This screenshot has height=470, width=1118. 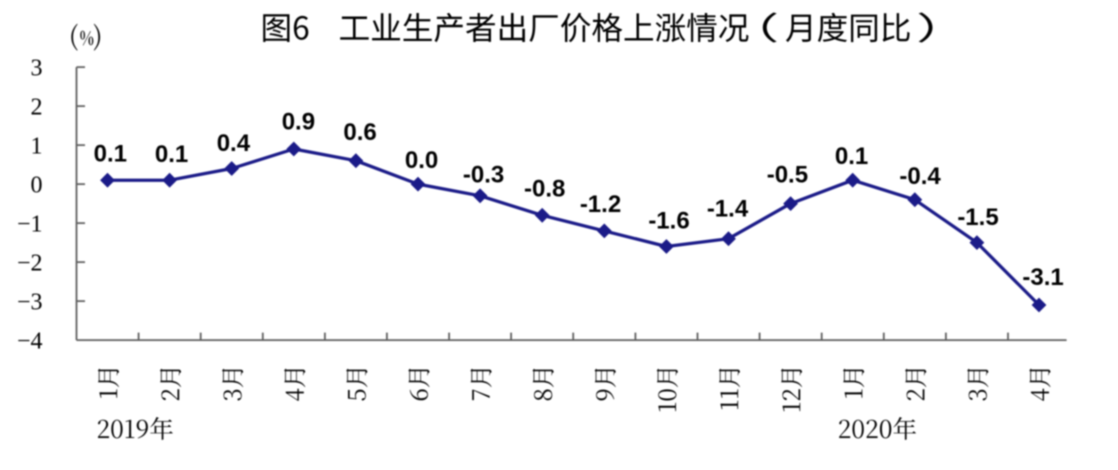 What do you see at coordinates (728, 209) in the screenshot?
I see `svg-text: -1.4` at bounding box center [728, 209].